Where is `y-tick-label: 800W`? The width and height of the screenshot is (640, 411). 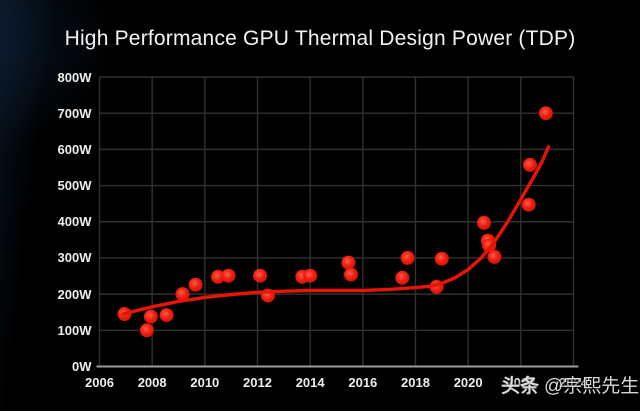
y-tick-label: 800W is located at coordinates (74, 77).